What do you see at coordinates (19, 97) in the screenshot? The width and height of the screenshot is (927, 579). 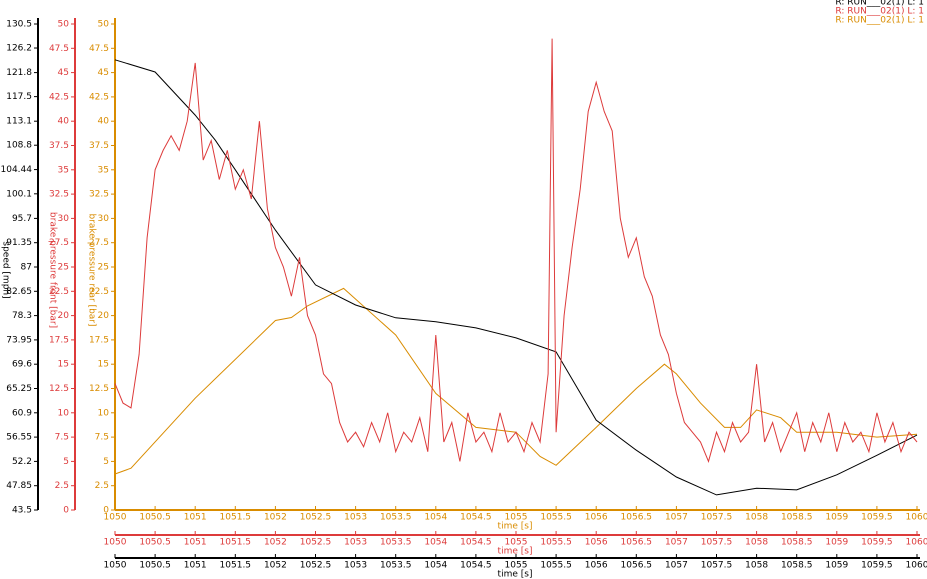 I see `y-tick-label: 117.5` at bounding box center [19, 97].